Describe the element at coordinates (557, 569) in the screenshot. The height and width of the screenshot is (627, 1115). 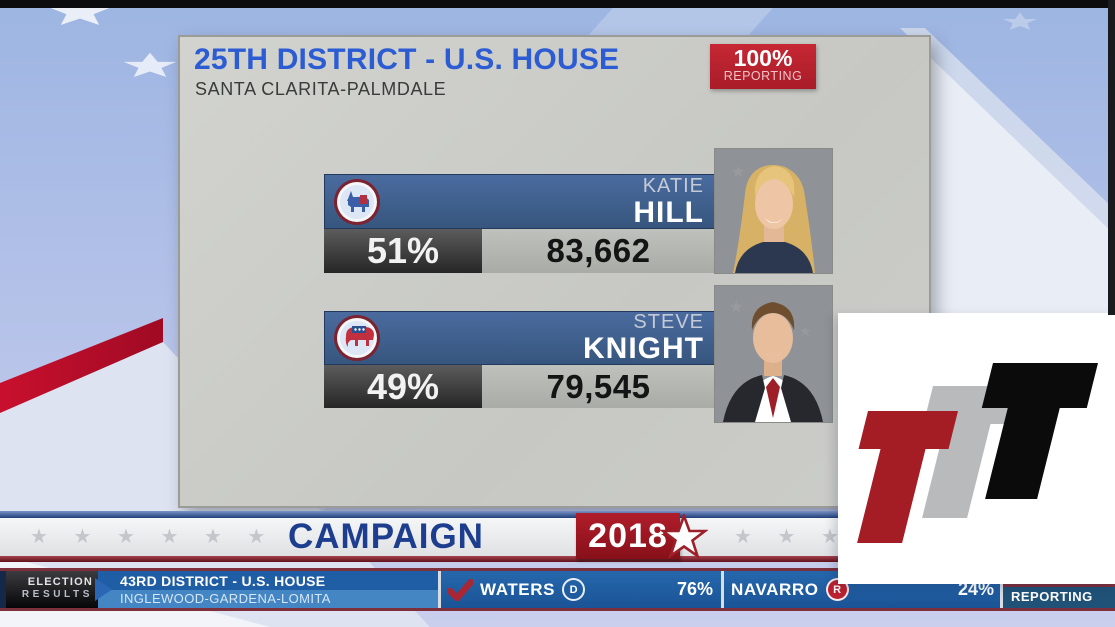
I see `ticker-top-line` at that location.